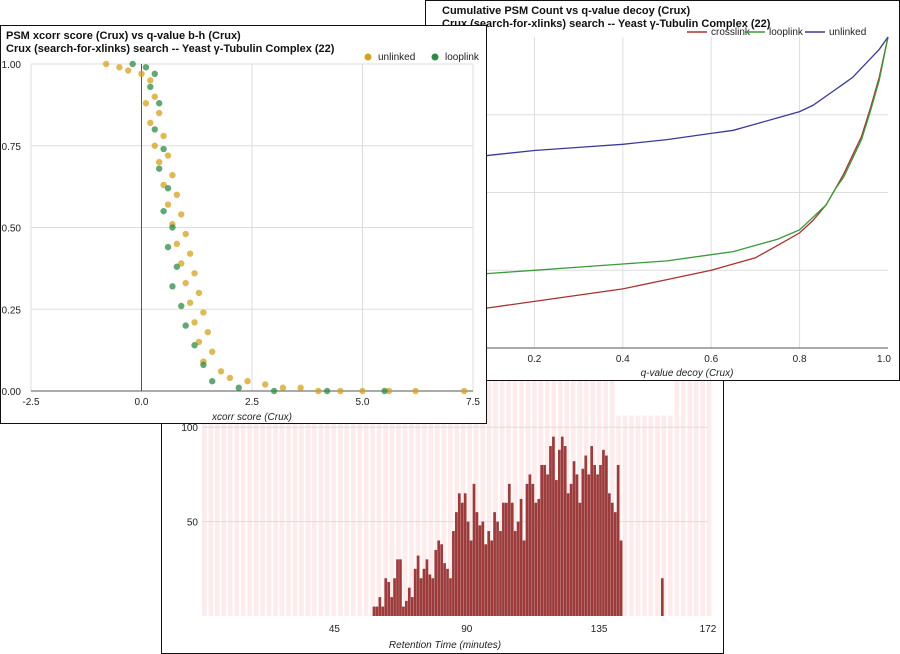 This screenshot has width=900, height=654. I want to click on x-tick-label: 172, so click(708, 629).